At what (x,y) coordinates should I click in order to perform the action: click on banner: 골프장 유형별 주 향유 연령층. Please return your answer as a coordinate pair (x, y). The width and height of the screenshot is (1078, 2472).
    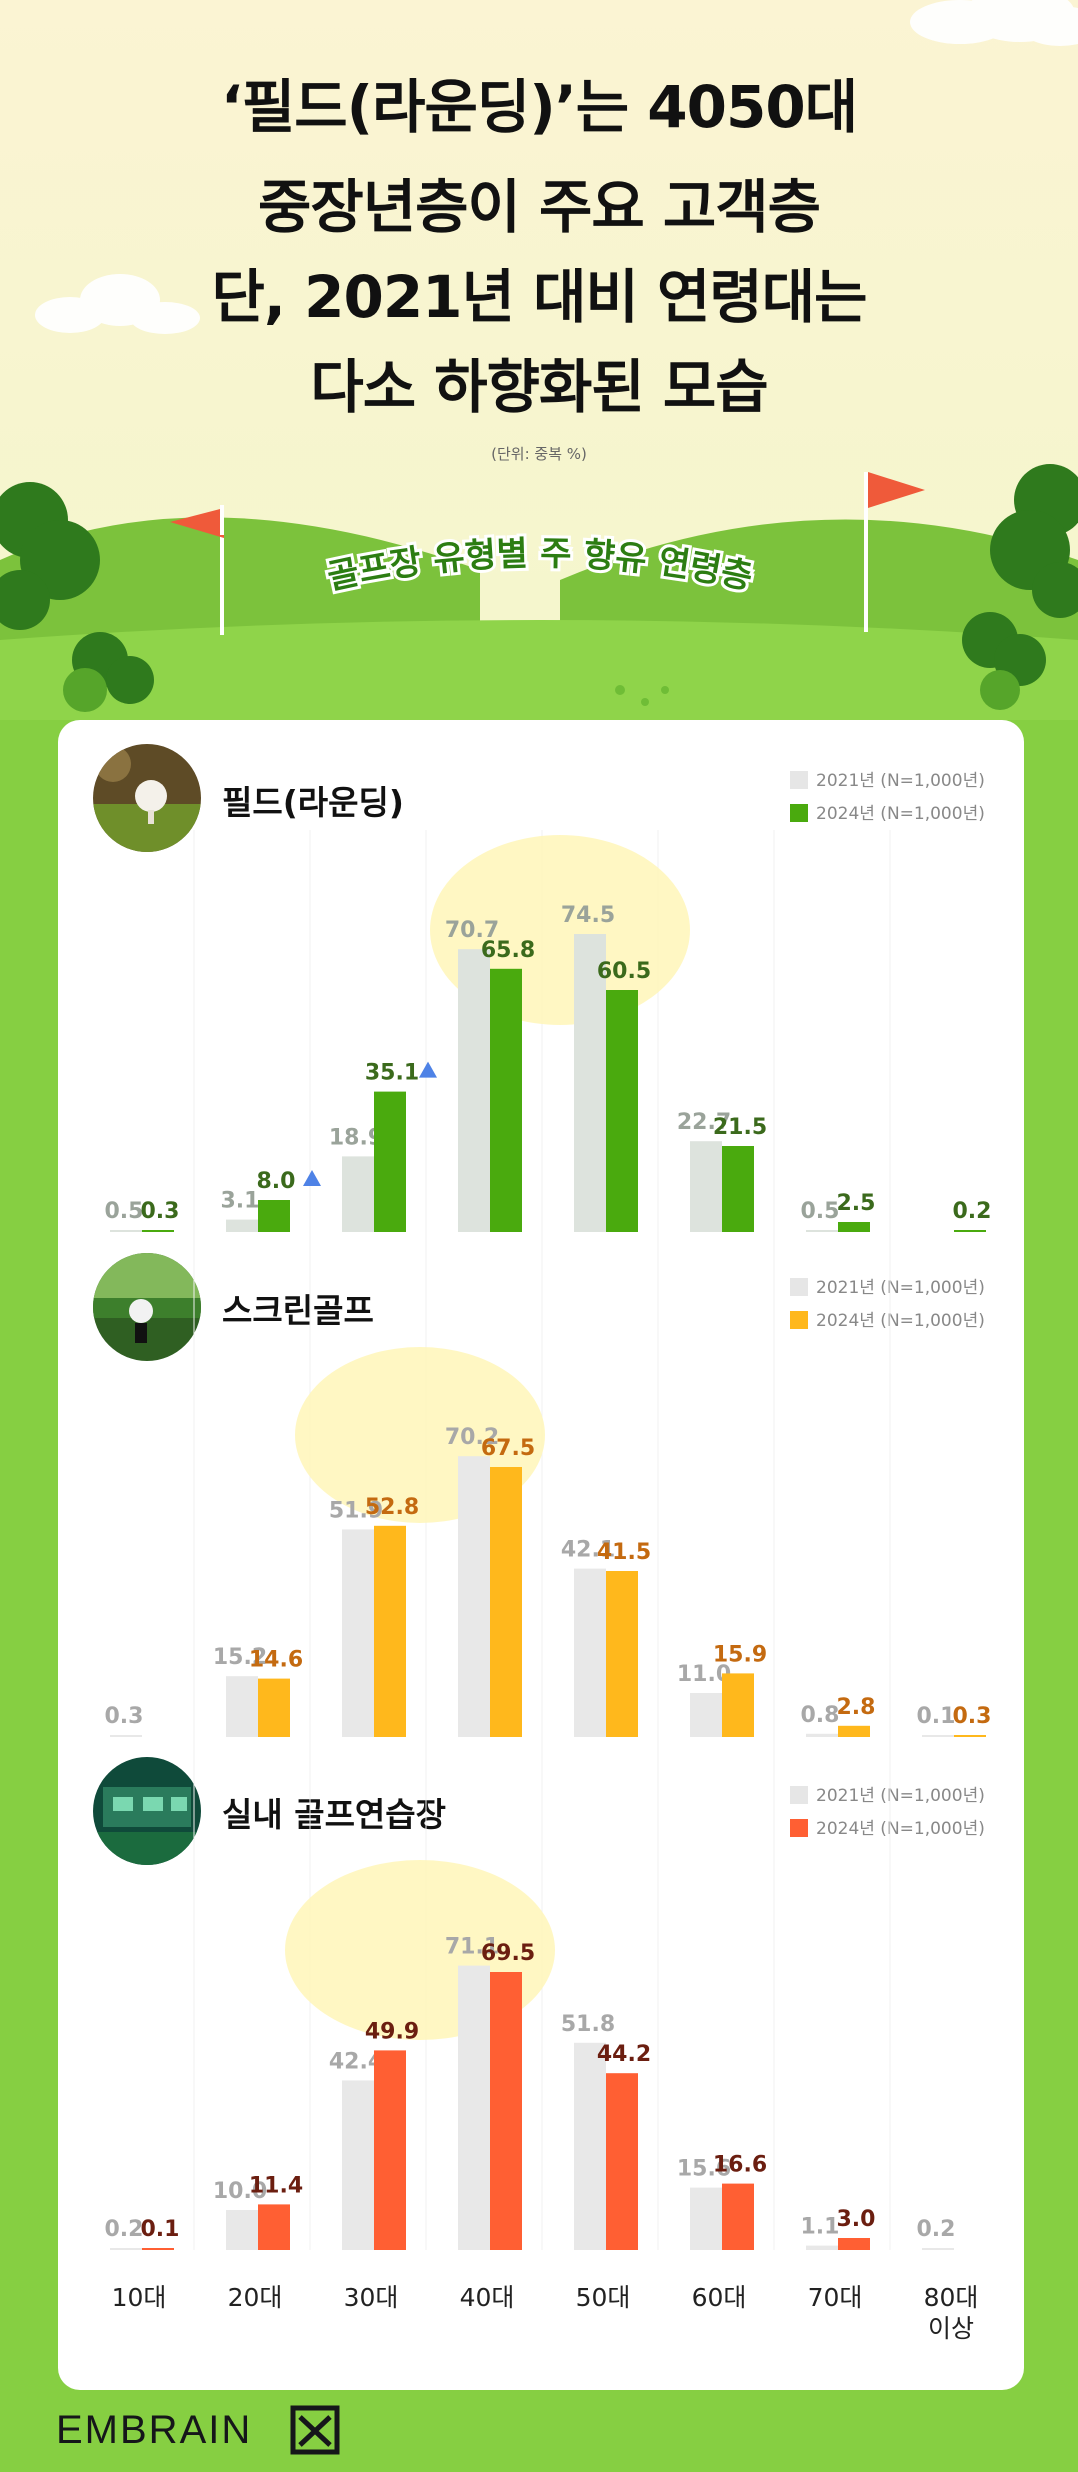
    Looking at the image, I should click on (540, 566).